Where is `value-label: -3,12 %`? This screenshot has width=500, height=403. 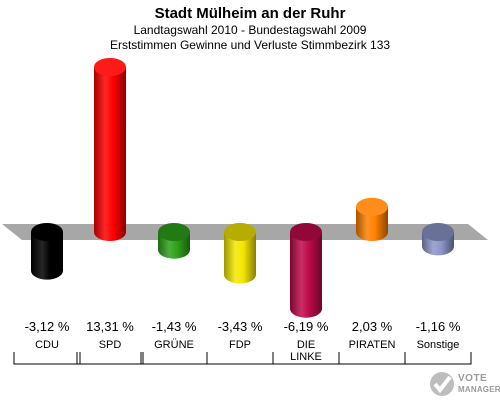
value-label: -3,12 % is located at coordinates (47, 326).